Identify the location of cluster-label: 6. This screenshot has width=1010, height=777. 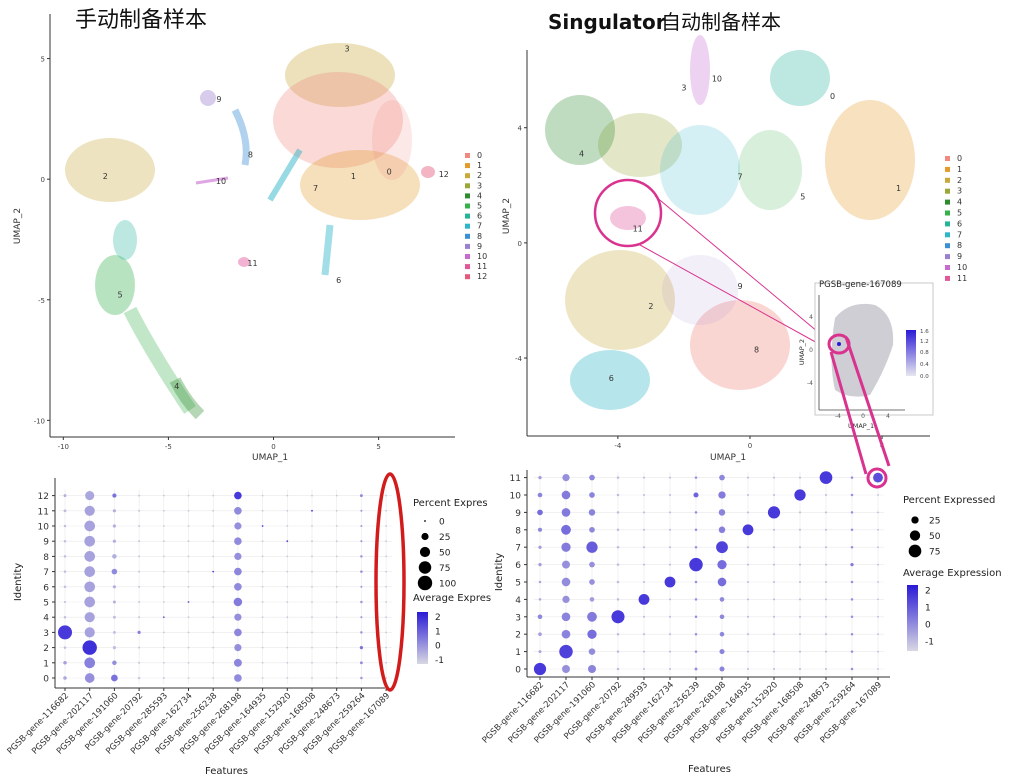
(338, 280).